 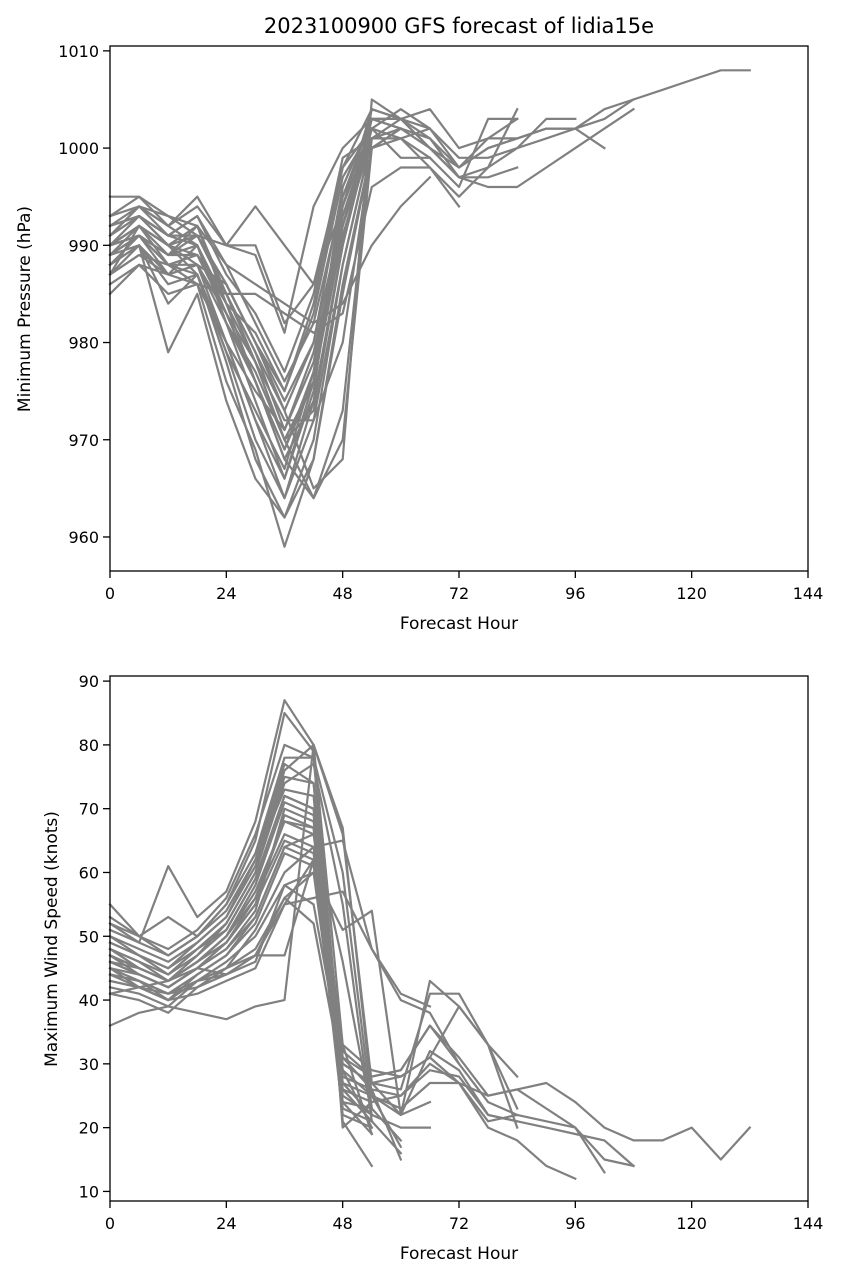 What do you see at coordinates (459, 1223) in the screenshot?
I see `wind-x-tick-label-72: 72` at bounding box center [459, 1223].